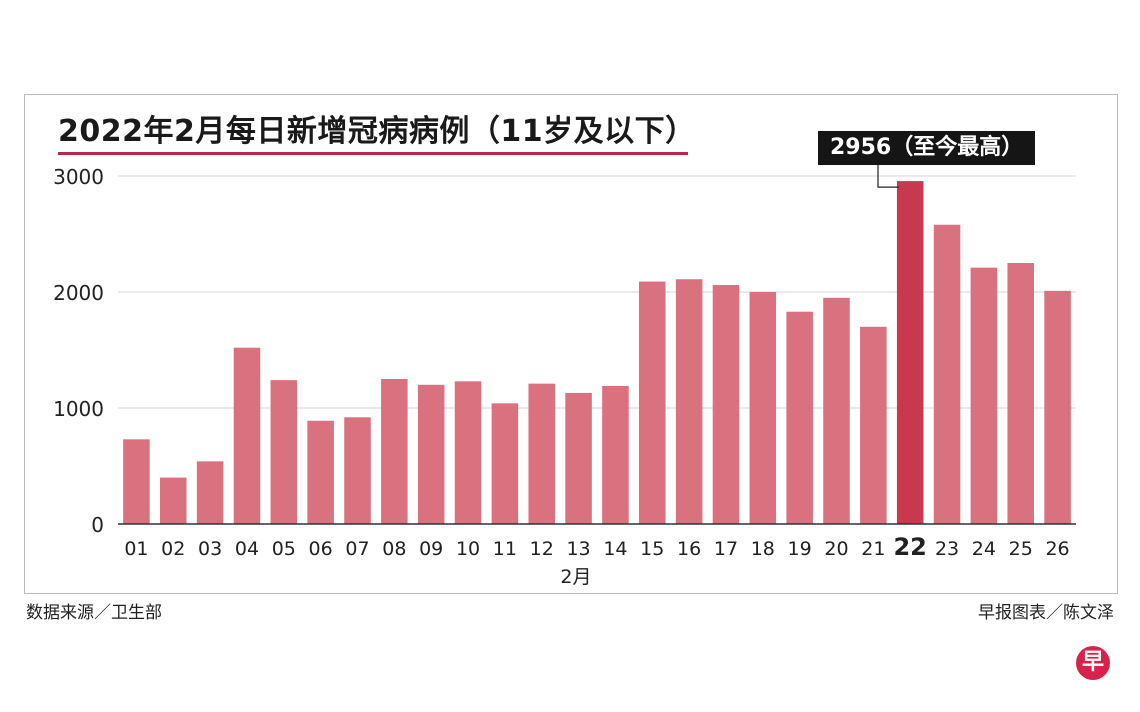 This screenshot has width=1140, height=712. What do you see at coordinates (468, 549) in the screenshot?
I see `x-tick-label: 10` at bounding box center [468, 549].